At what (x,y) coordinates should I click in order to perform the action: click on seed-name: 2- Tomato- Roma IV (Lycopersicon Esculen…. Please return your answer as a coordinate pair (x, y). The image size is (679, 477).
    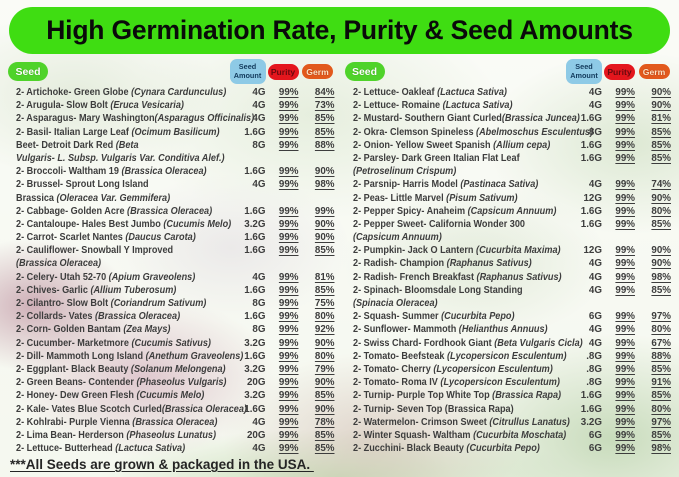
    Looking at the image, I should click on (460, 382).